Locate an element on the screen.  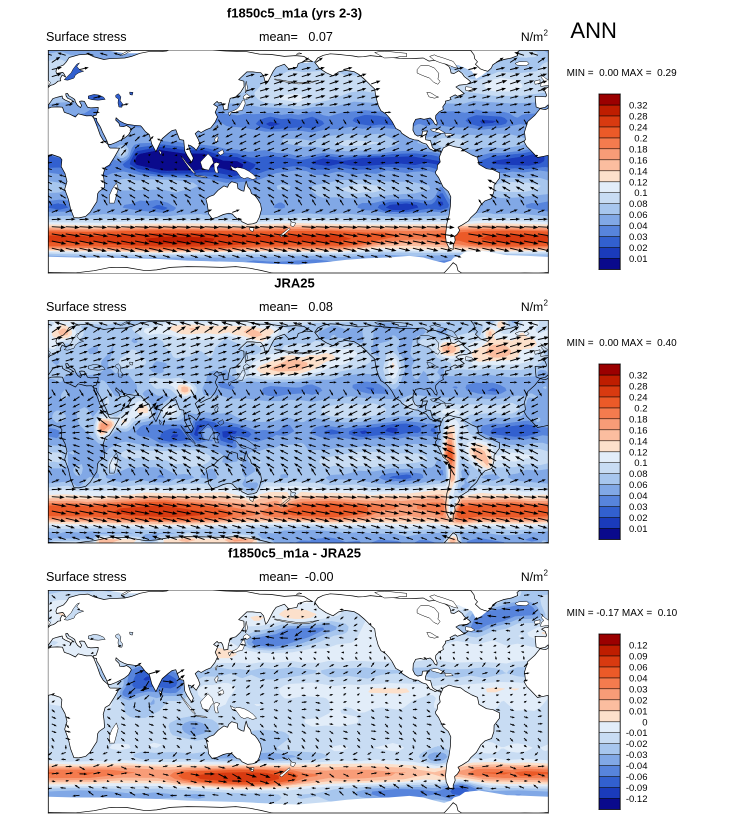
svg-text: ANN is located at coordinates (593, 30).